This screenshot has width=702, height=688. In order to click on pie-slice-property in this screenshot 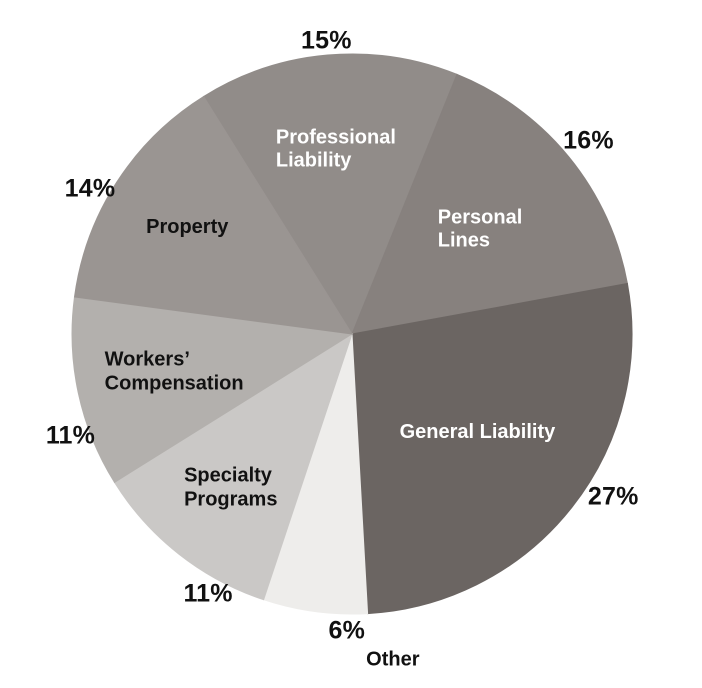, I will do `click(213, 215)`.